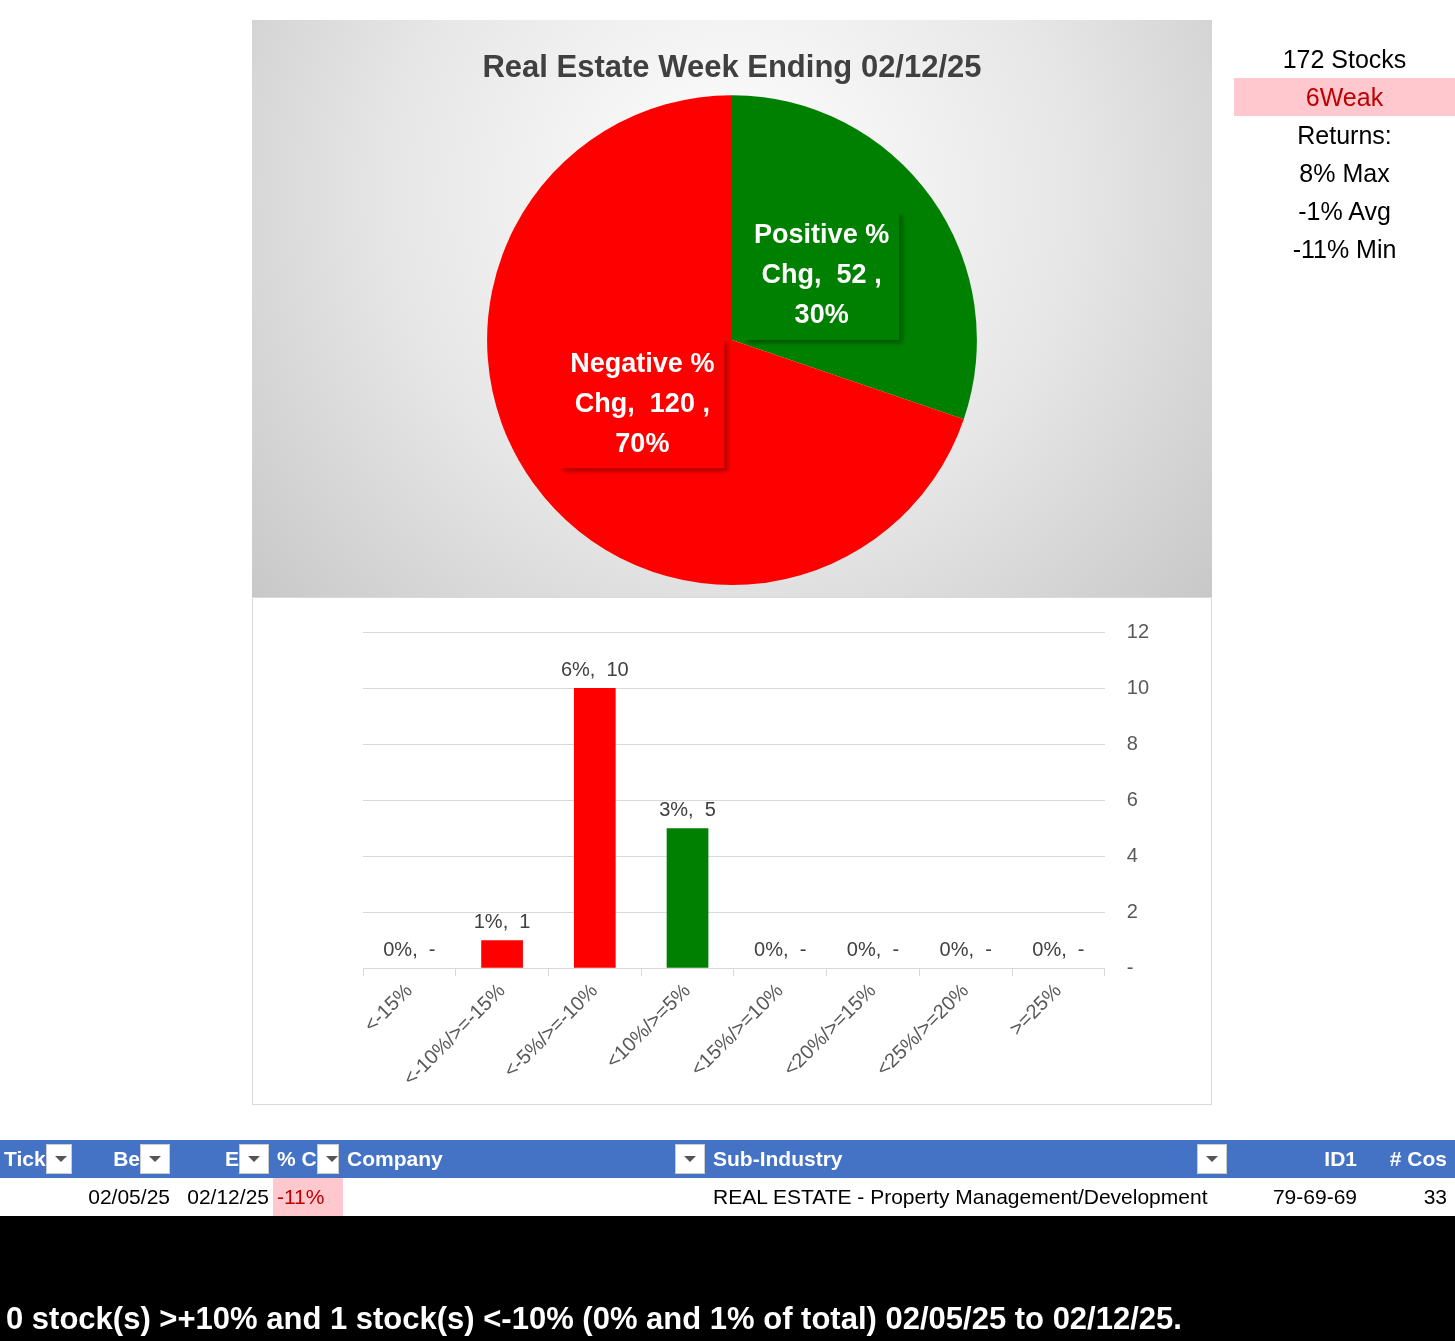 This screenshot has width=1455, height=1341. Describe the element at coordinates (301, 1196) in the screenshot. I see `text: -11%` at that location.